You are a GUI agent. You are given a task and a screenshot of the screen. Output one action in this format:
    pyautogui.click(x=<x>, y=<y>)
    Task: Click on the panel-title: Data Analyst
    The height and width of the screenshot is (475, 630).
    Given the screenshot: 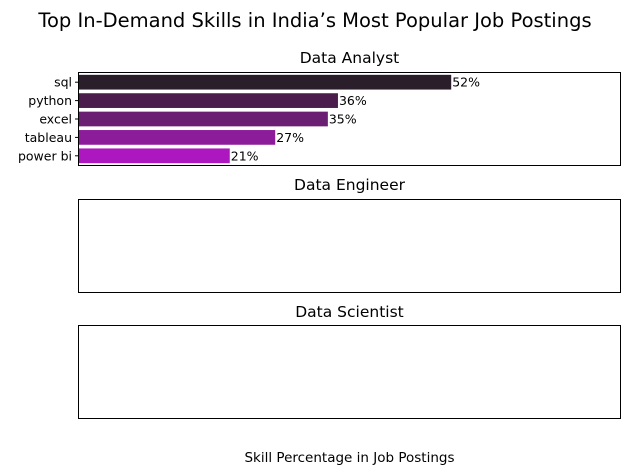 What is the action you would take?
    pyautogui.click(x=350, y=58)
    